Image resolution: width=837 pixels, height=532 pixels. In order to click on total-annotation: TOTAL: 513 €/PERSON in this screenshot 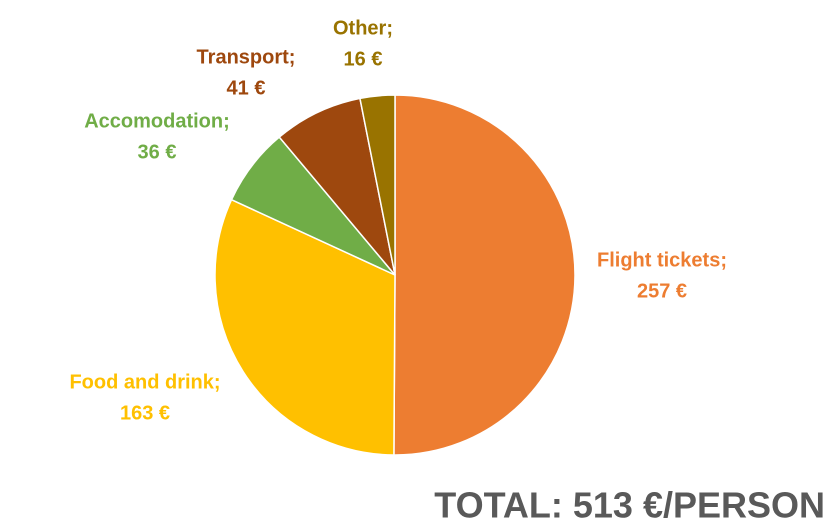, I will do `click(629, 505)`.